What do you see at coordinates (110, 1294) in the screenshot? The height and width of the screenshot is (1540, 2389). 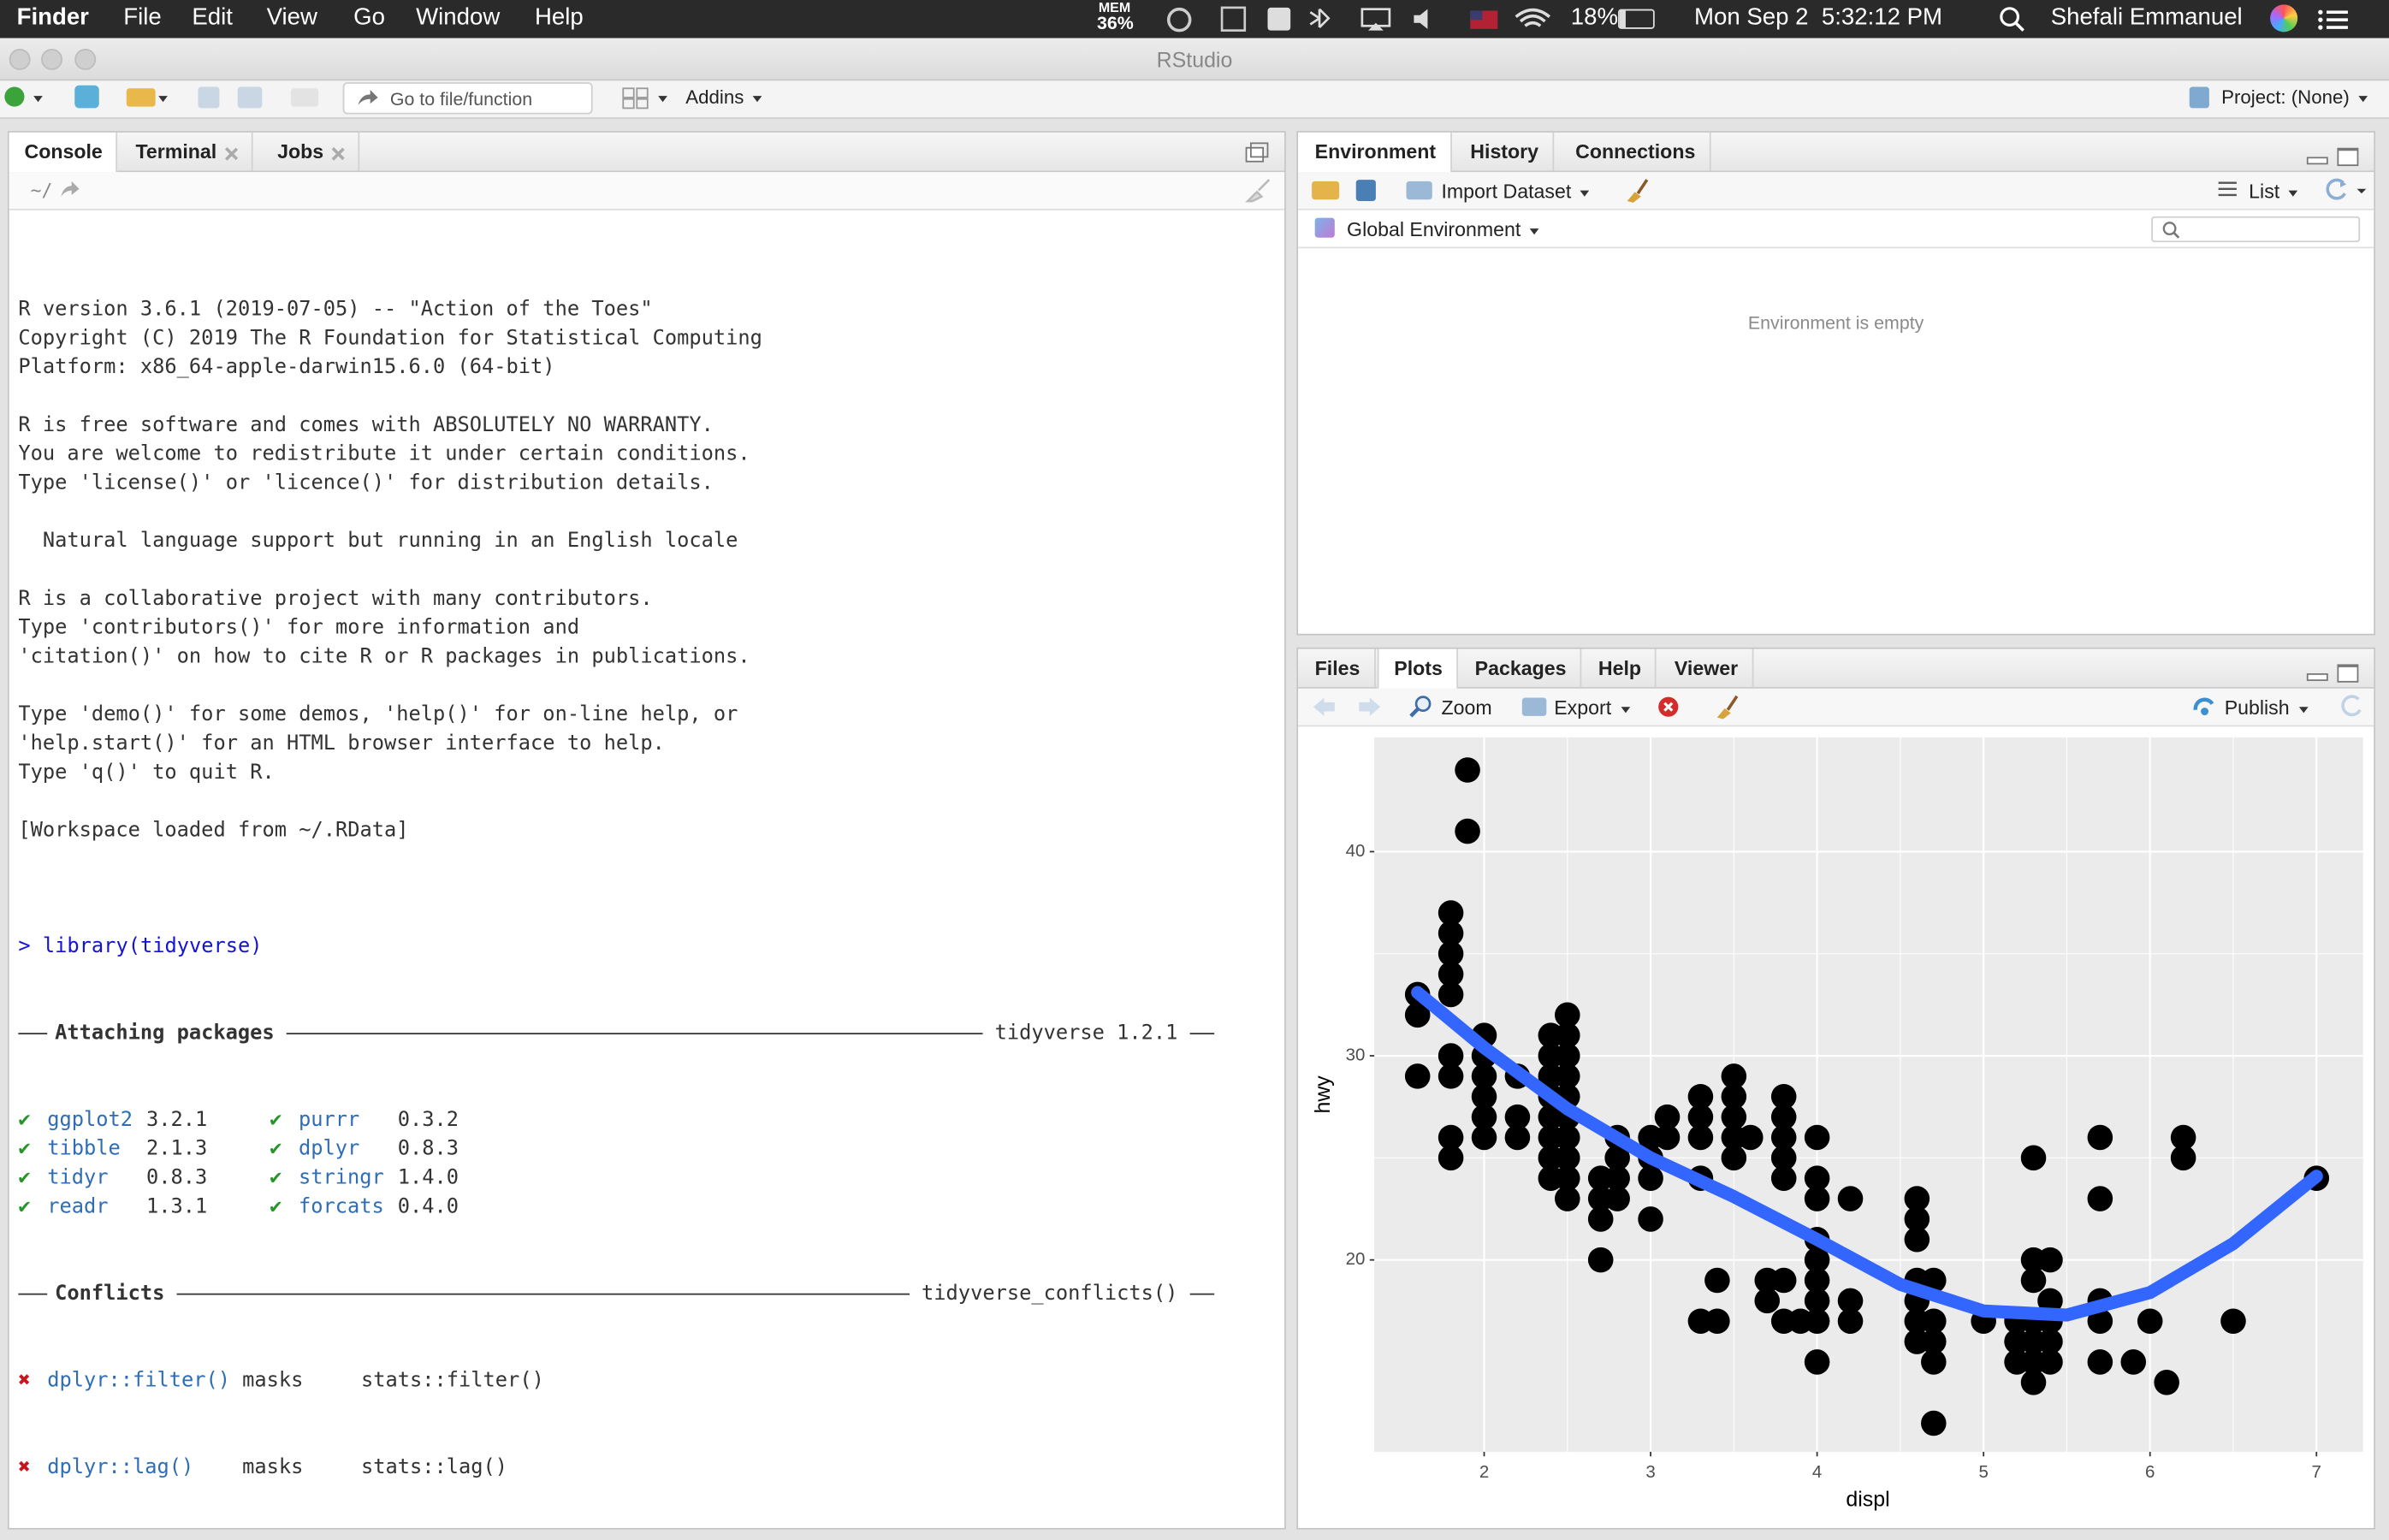 I see `conflicts-title: Conflicts` at bounding box center [110, 1294].